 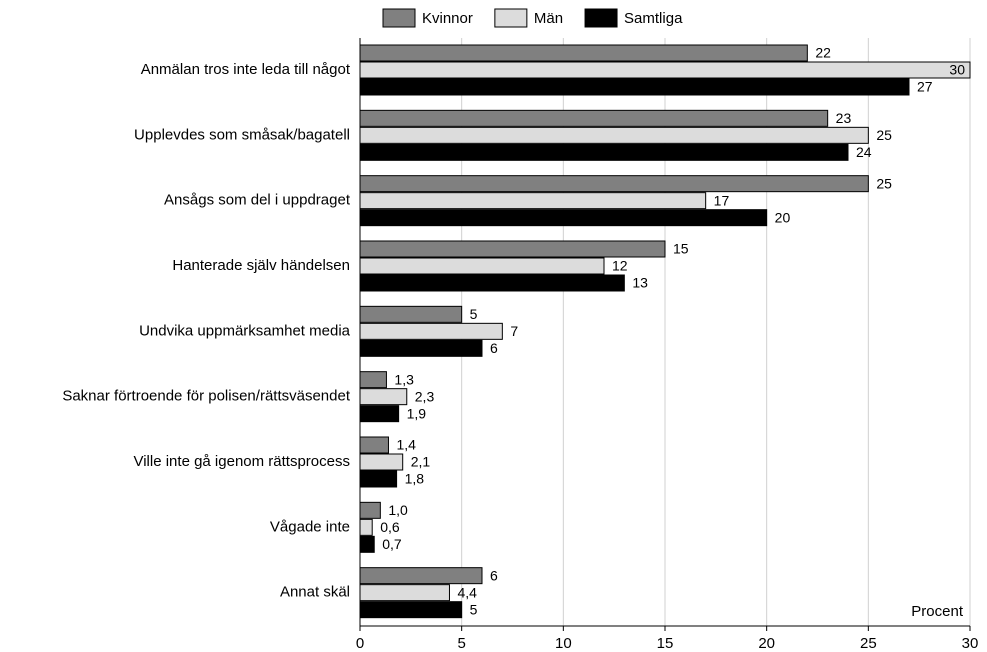 I want to click on category-label: Upplevdes som småsak/bagatell, so click(x=242, y=134).